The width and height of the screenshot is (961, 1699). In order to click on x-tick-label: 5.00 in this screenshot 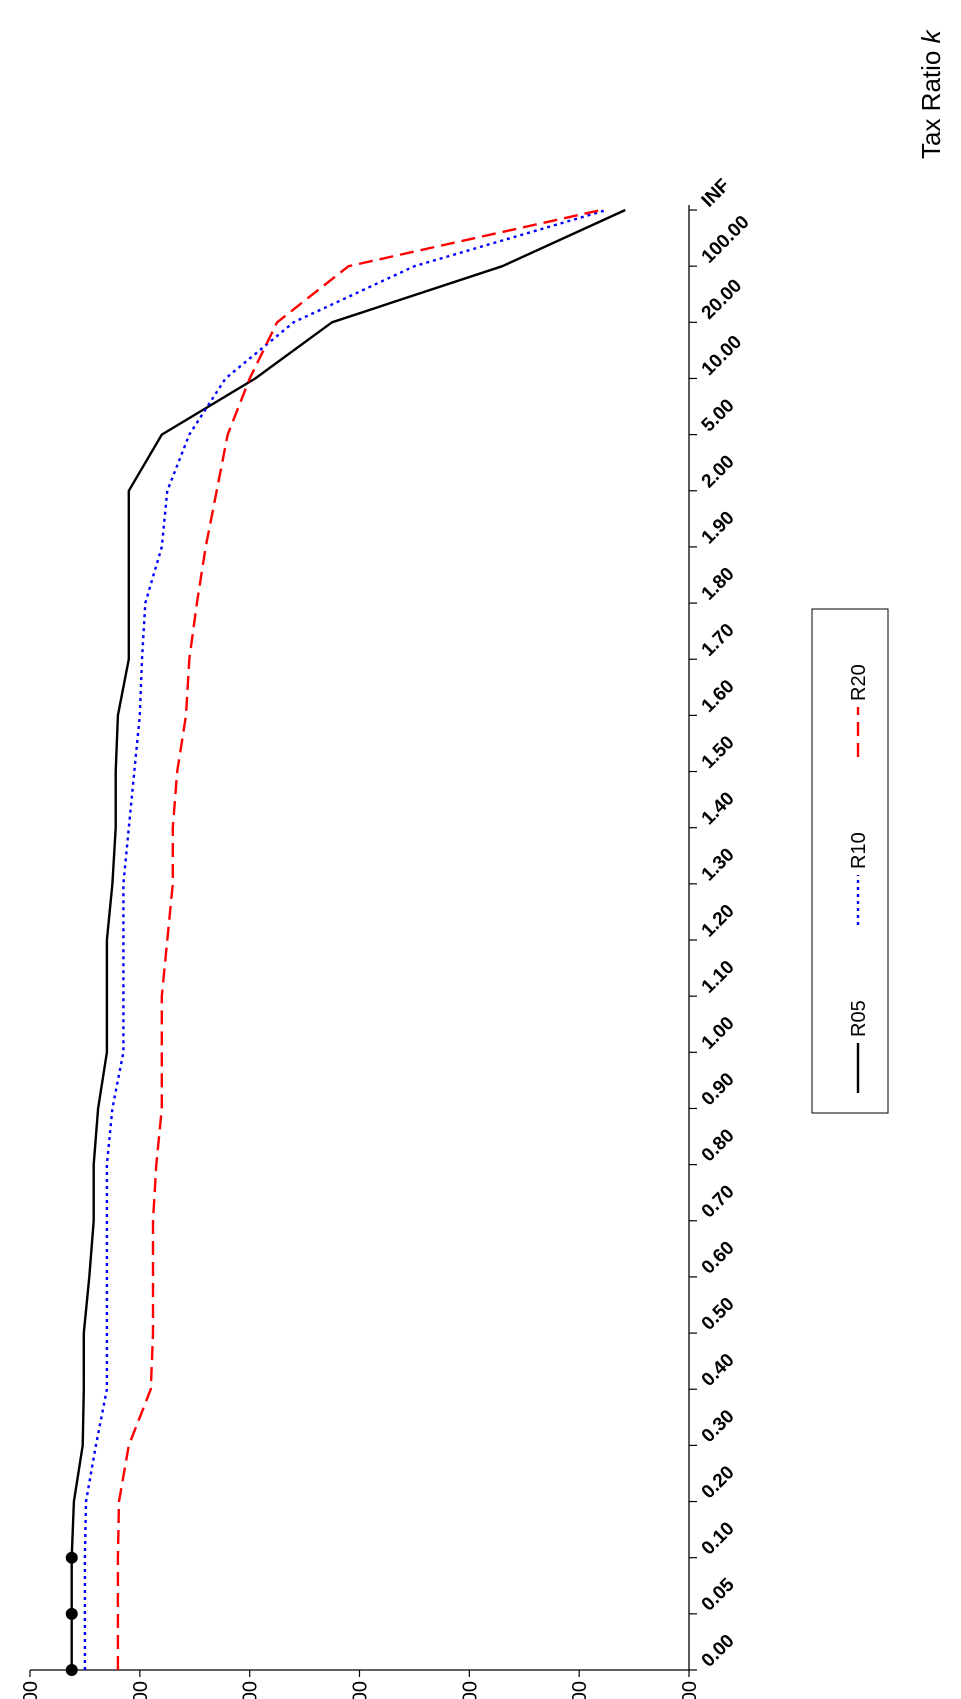, I will do `click(718, 415)`.